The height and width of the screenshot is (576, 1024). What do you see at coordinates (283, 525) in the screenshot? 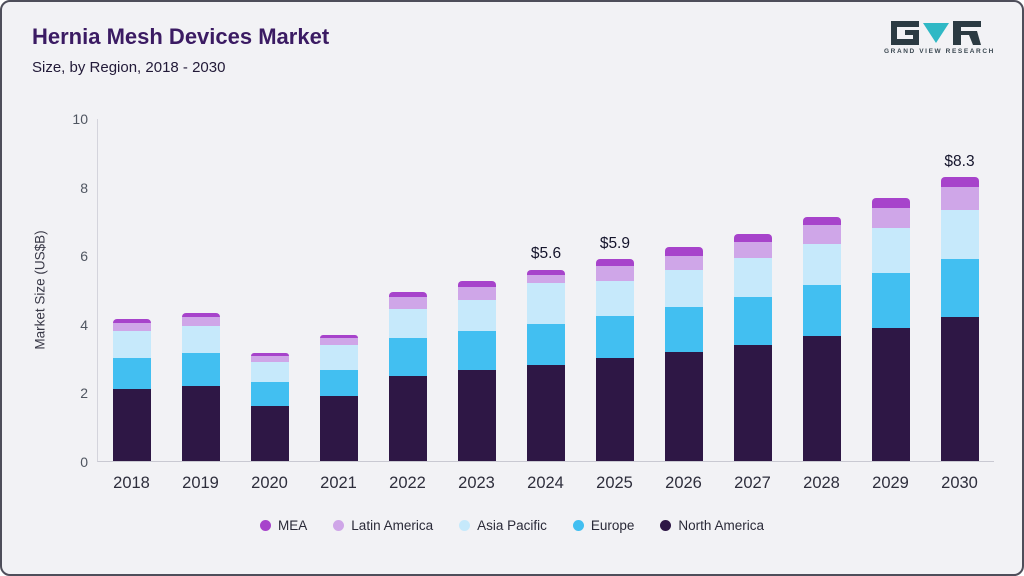
I see `legend-item-mea: MEA` at bounding box center [283, 525].